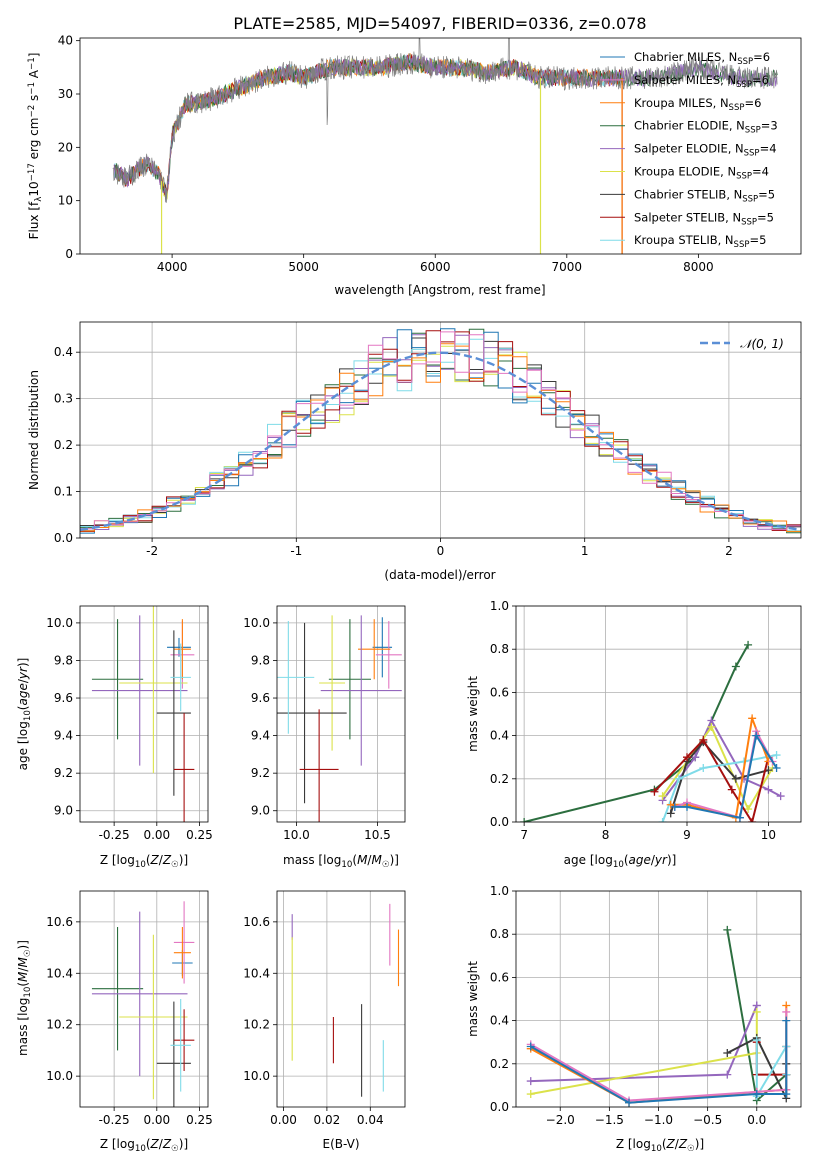 This screenshot has height=1170, width=819. I want to click on legend-label: Salpeter ELODIE, NSSP=4, so click(705, 150).